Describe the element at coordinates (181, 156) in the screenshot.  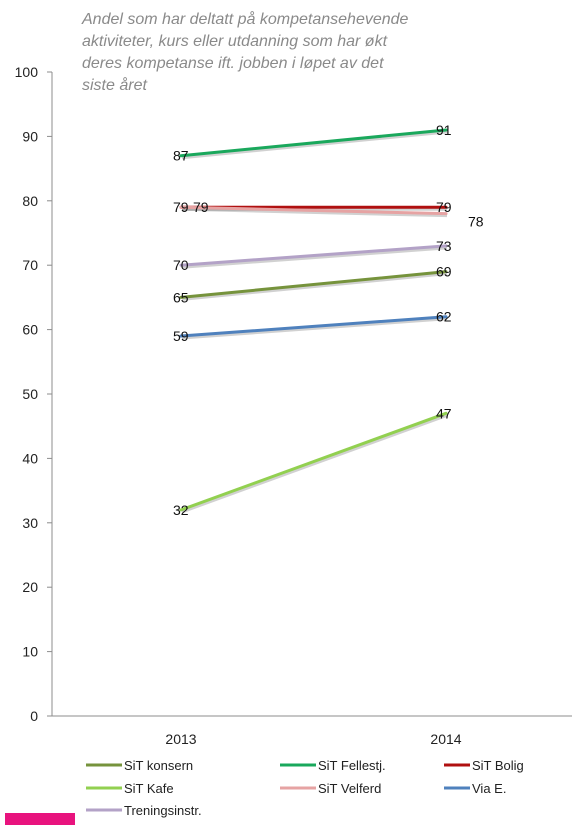
I see `data-label: 87` at that location.